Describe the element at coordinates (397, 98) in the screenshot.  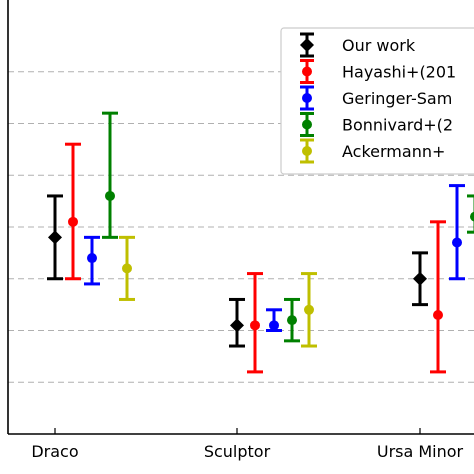
I see `legend-label: Geringer-Sam` at that location.